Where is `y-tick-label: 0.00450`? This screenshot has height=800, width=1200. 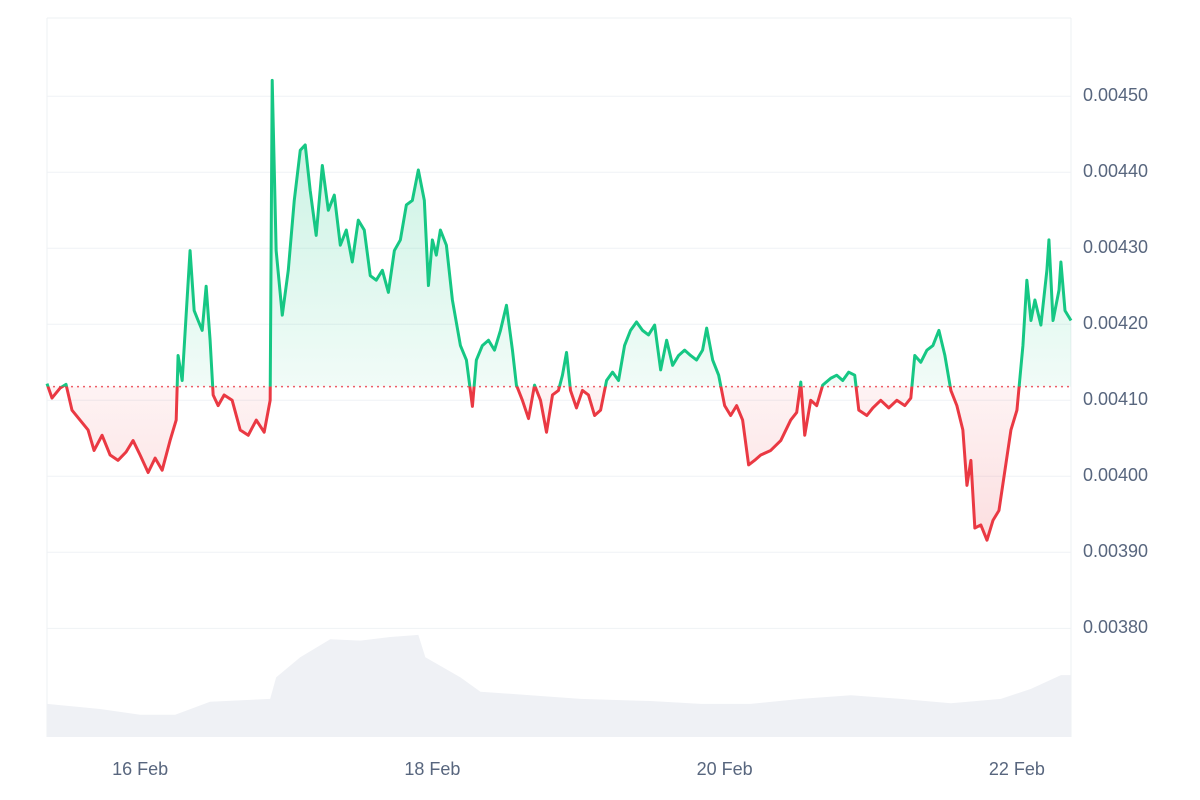 y-tick-label: 0.00450 is located at coordinates (1115, 95).